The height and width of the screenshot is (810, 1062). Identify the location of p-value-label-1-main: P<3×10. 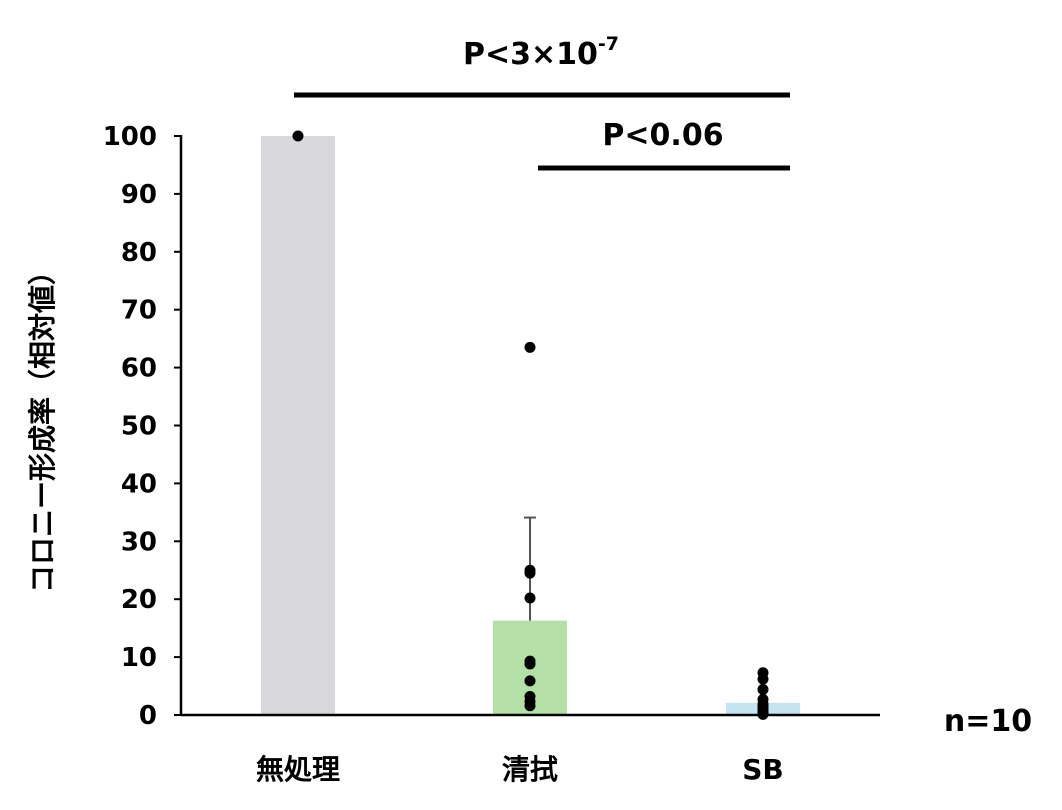
(530, 54).